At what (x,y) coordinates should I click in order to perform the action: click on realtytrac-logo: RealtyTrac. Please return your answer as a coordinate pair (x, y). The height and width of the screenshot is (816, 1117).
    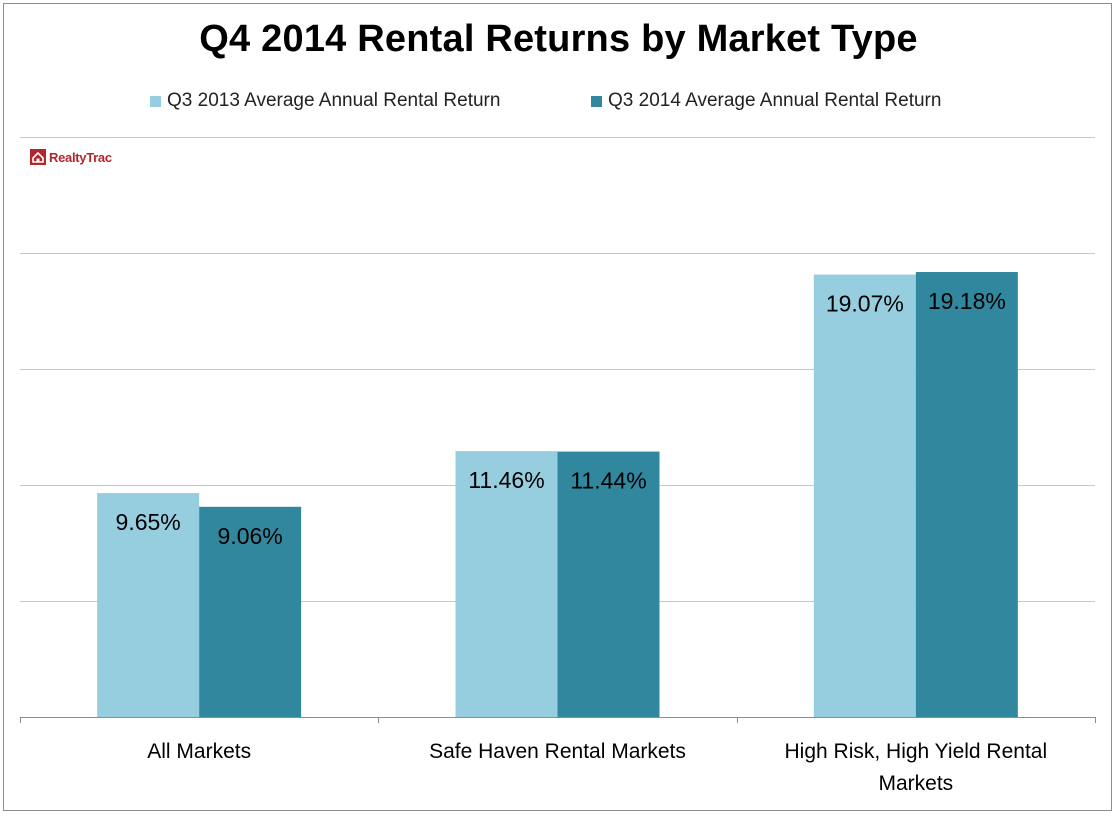
    Looking at the image, I should click on (71, 157).